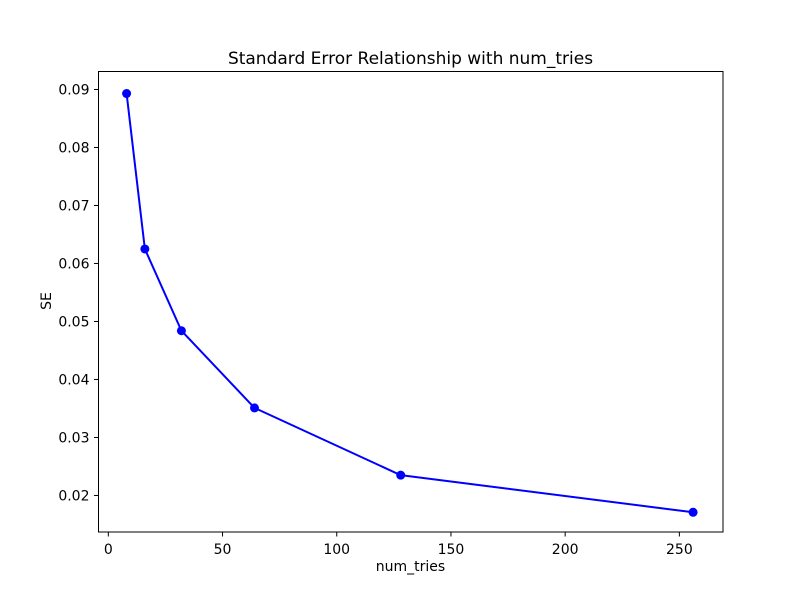 The width and height of the screenshot is (800, 600). I want to click on x-axis-tick-label: 100, so click(336, 550).